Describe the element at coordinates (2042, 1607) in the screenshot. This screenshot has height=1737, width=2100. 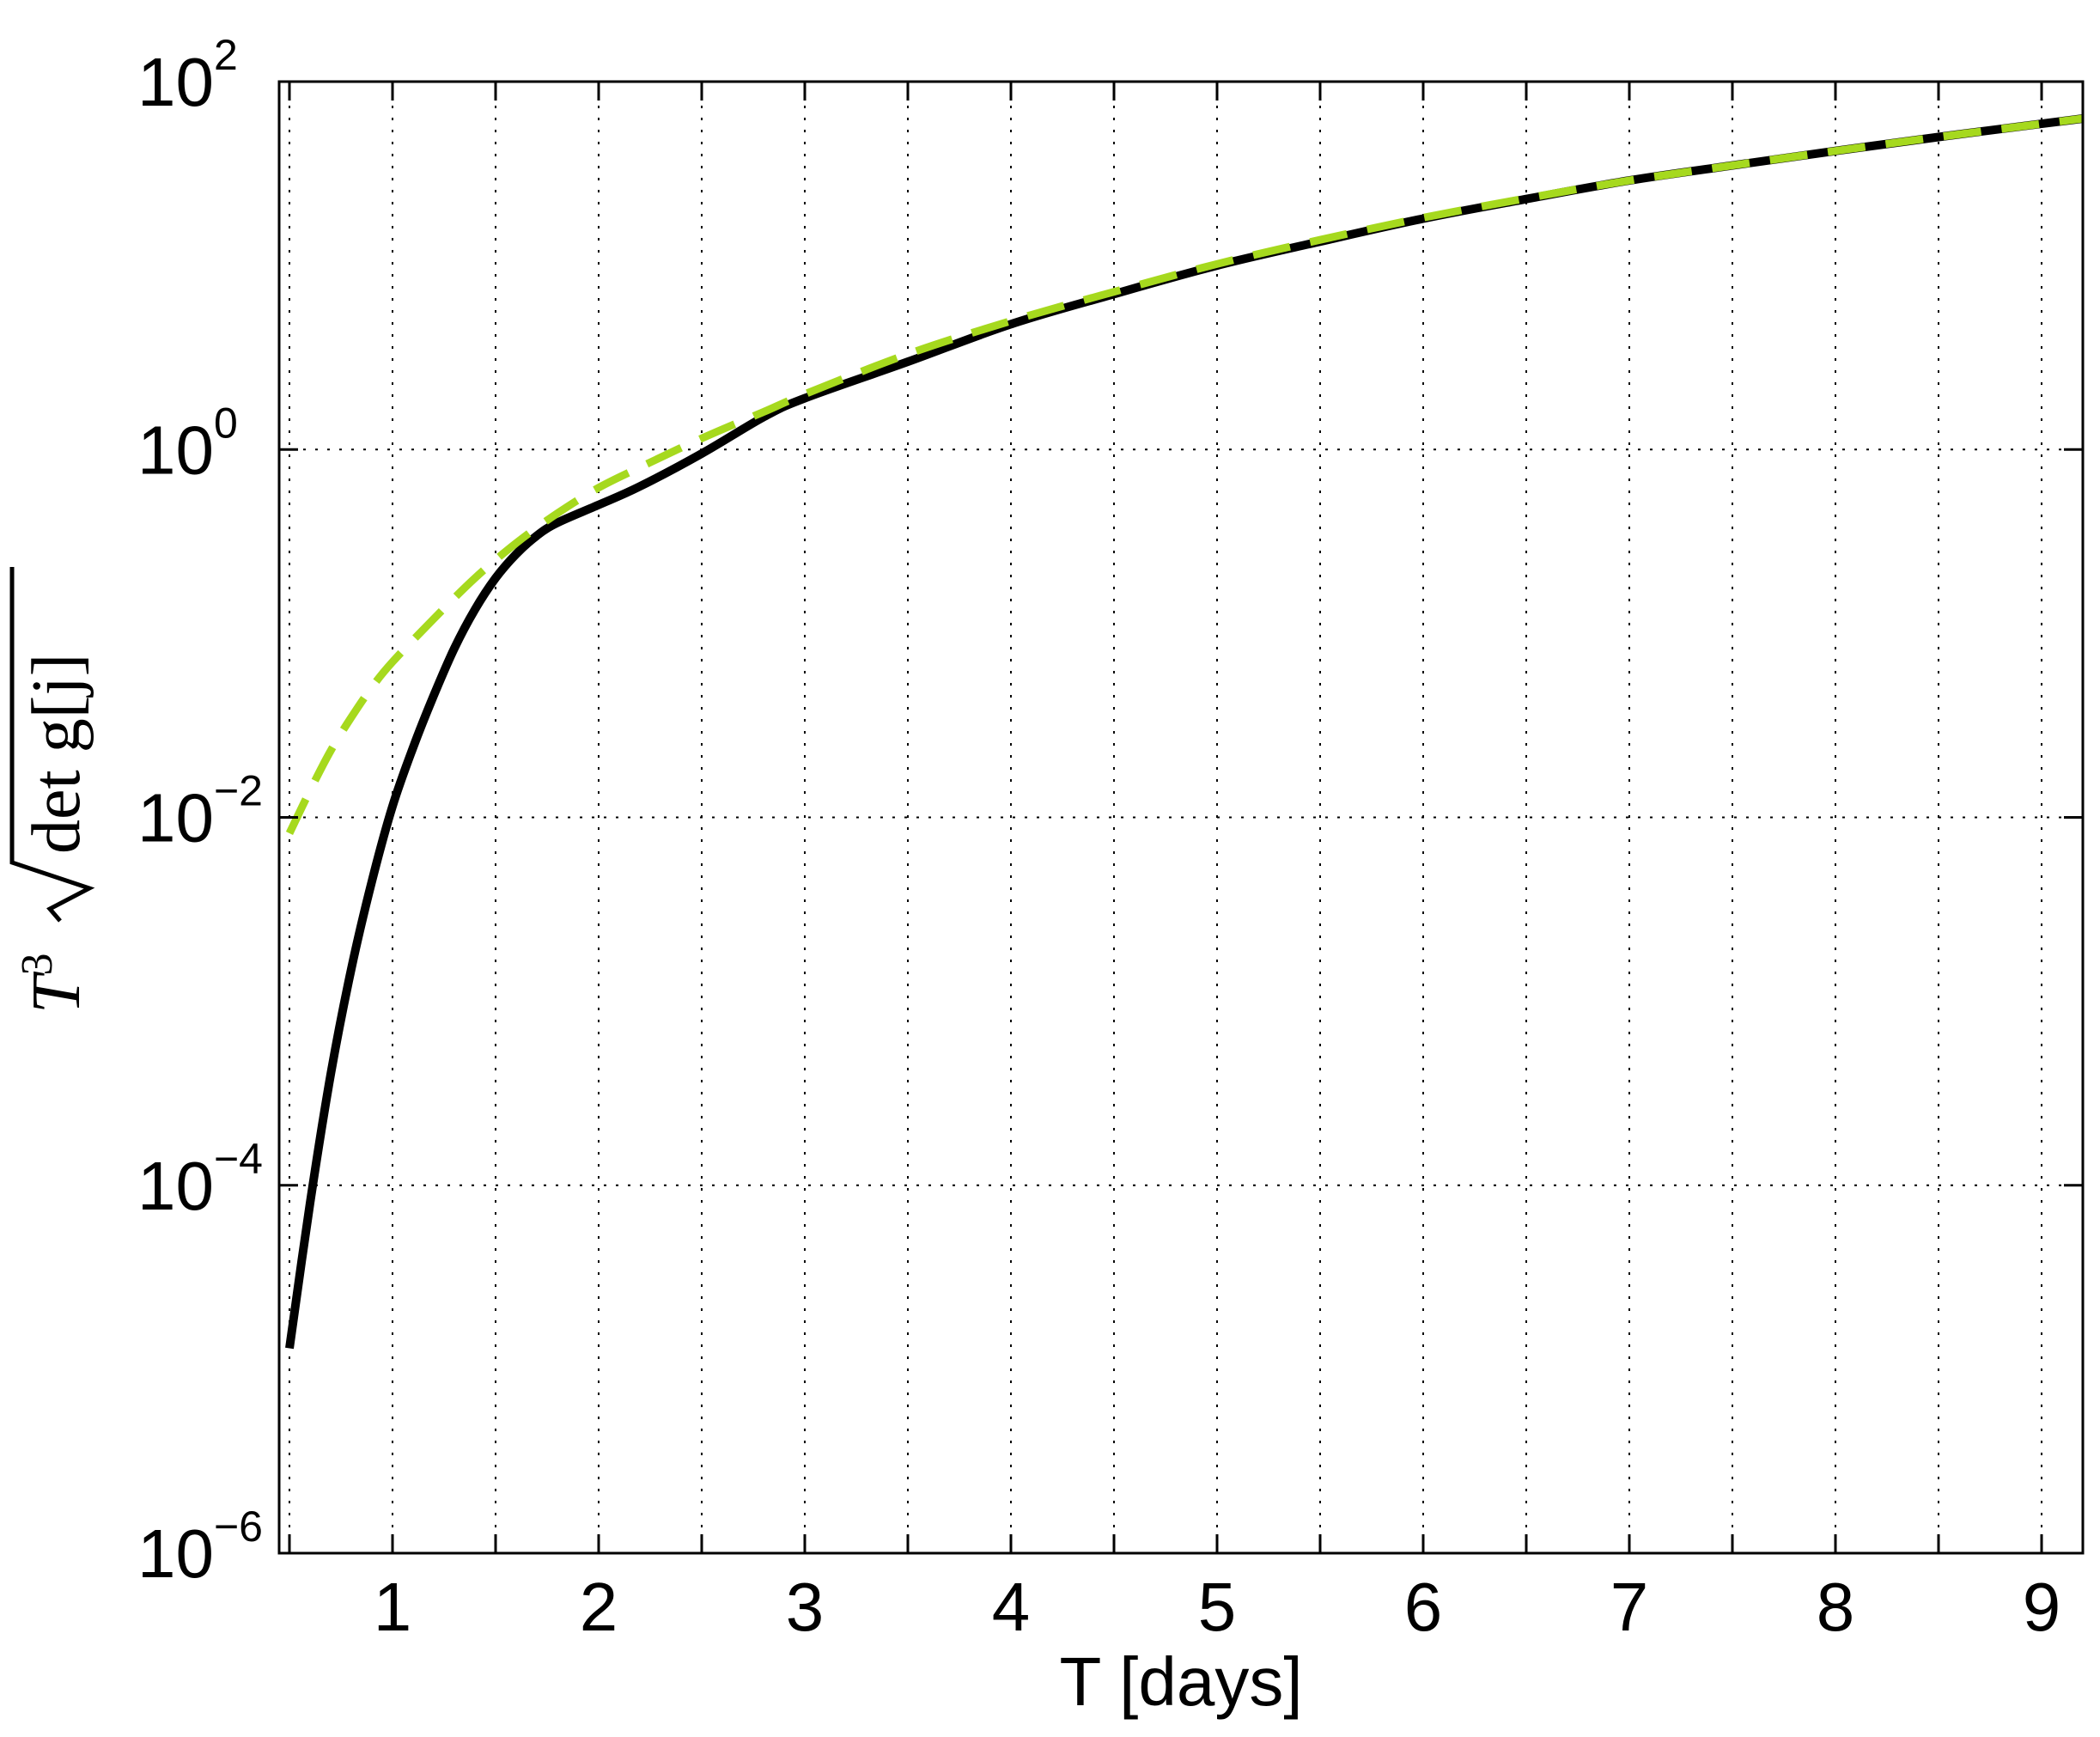
I see `x-tick-label: 9` at that location.